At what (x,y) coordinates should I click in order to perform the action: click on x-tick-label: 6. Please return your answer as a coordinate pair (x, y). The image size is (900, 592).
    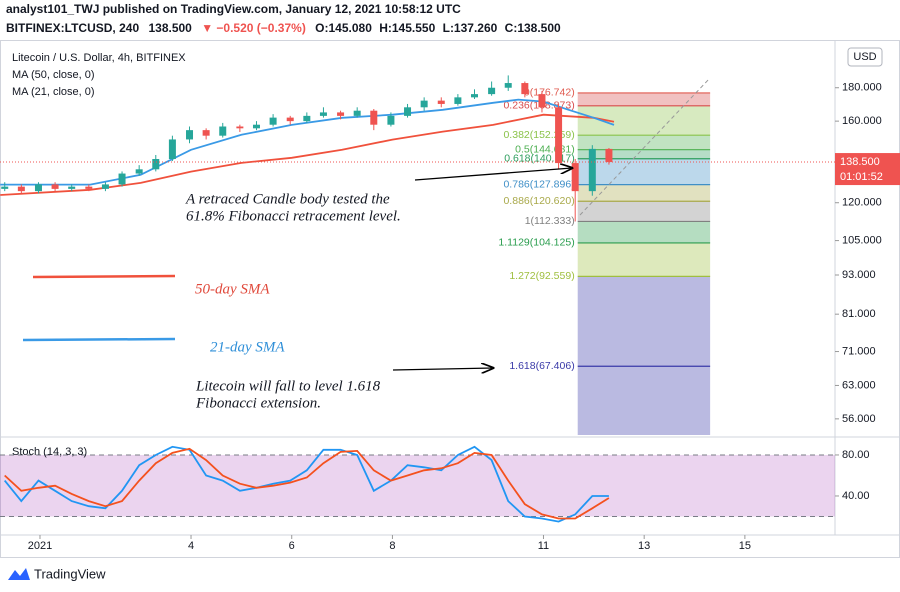
    Looking at the image, I should click on (292, 546).